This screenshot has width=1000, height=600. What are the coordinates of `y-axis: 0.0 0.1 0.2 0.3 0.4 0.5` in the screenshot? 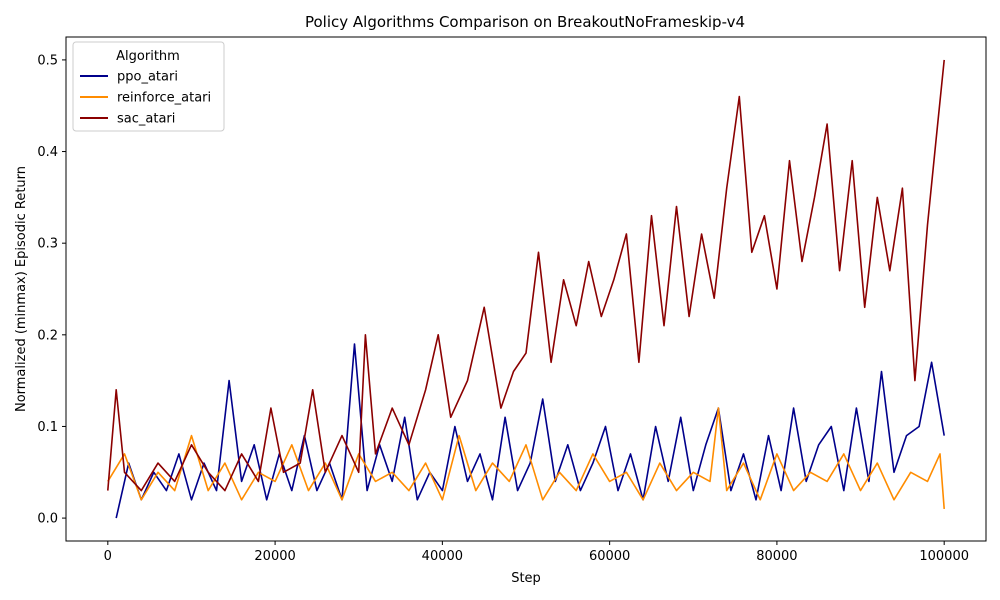 It's located at (51, 290).